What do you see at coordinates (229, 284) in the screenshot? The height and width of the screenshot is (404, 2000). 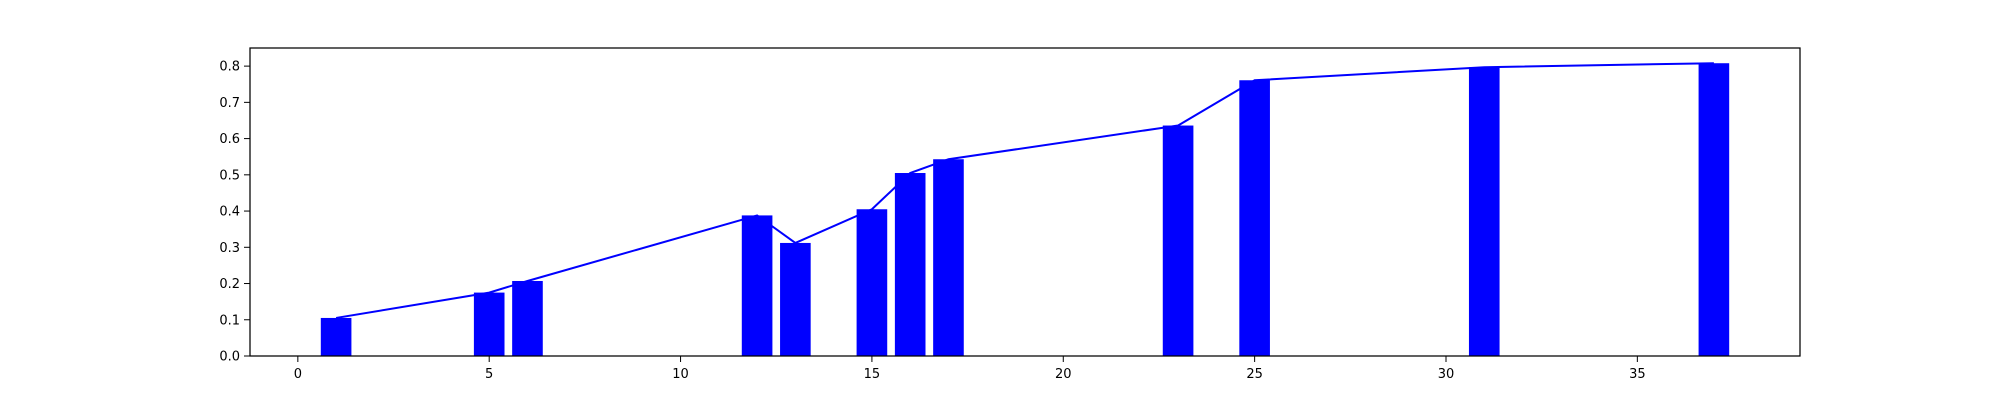 I see `y-tick-label: 0.2` at bounding box center [229, 284].